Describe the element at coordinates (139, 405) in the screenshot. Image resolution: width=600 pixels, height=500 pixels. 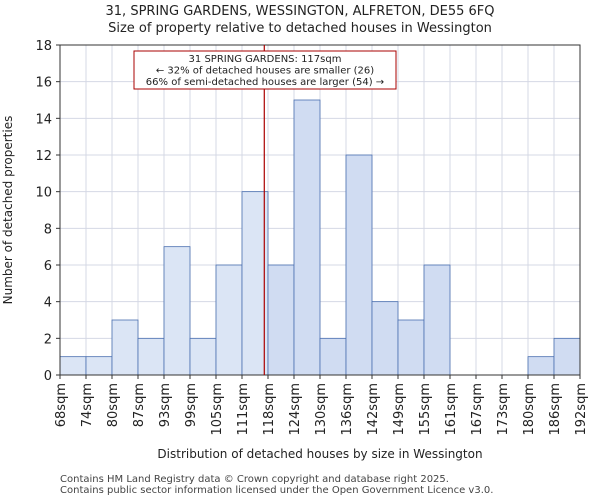
I see `x-tick-label: 87sqm` at that location.